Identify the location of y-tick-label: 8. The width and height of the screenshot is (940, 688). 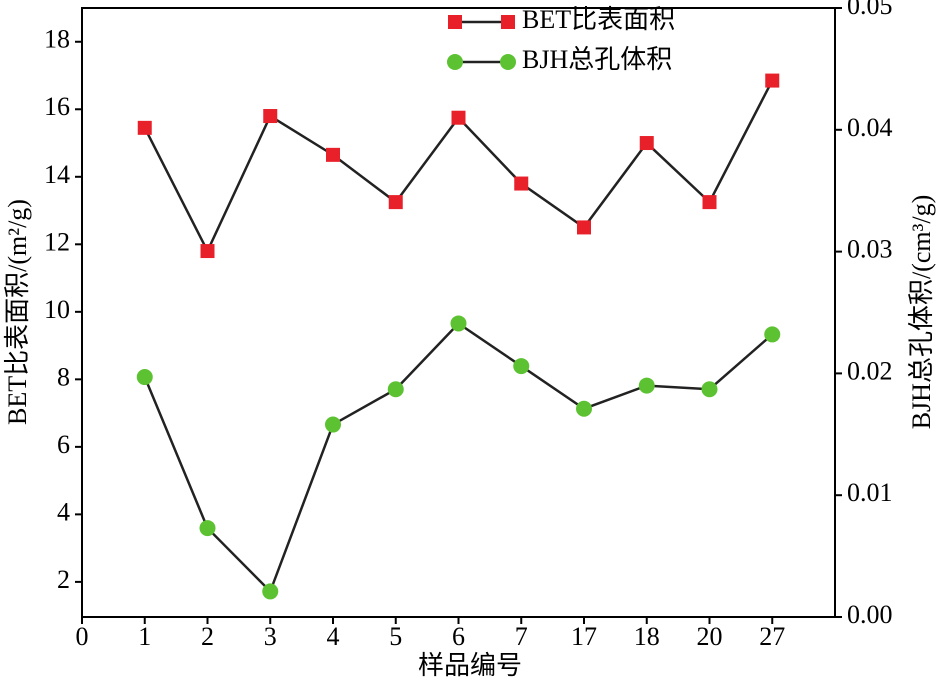
(63, 376).